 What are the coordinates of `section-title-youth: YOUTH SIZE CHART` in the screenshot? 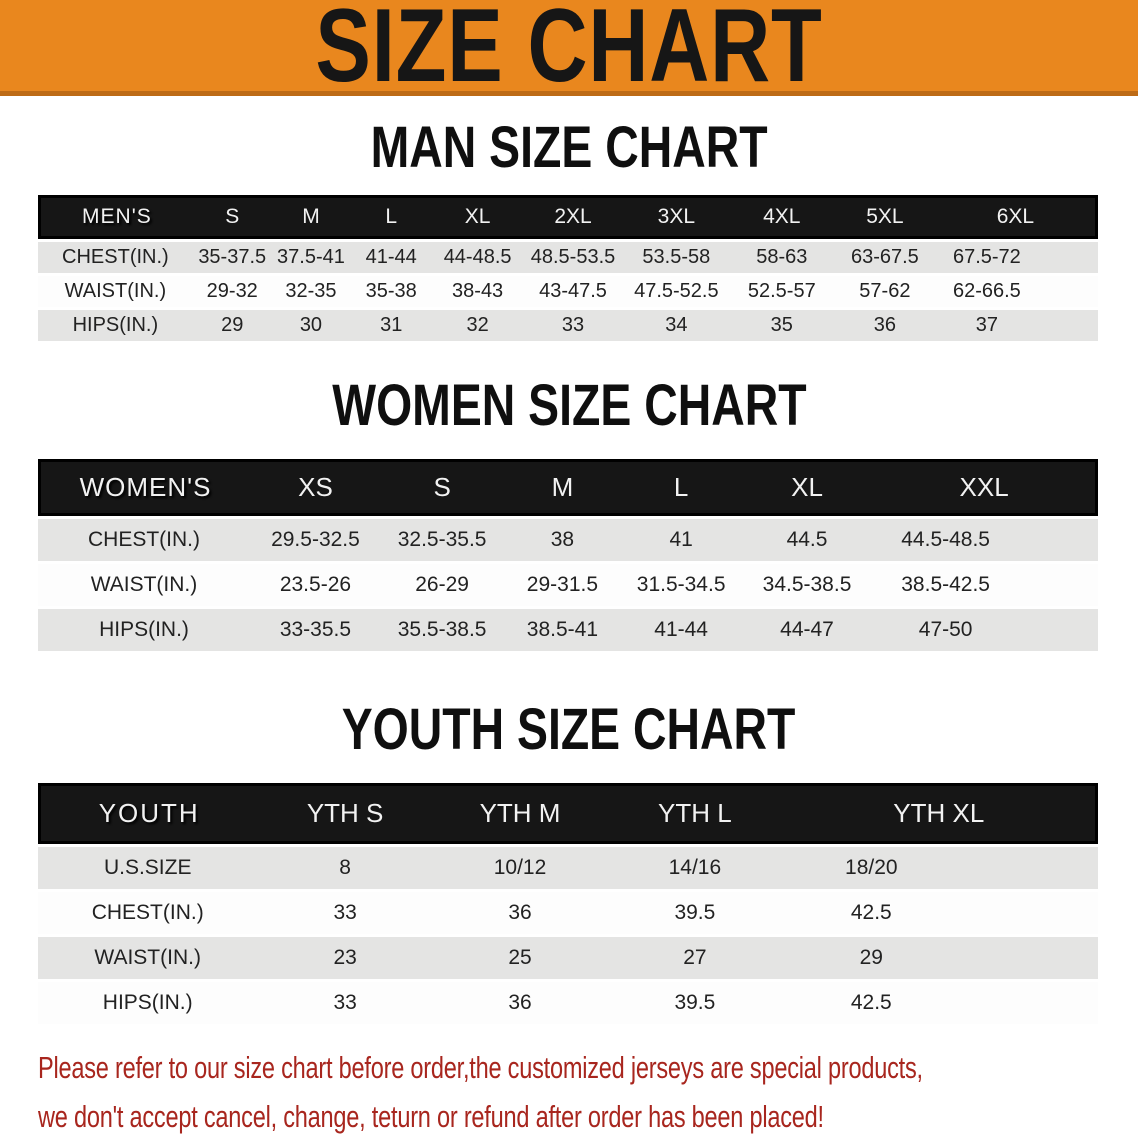 It's located at (569, 729).